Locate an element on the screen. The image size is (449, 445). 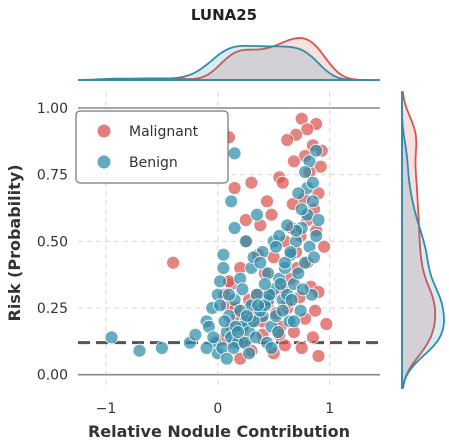
top-density-benign is located at coordinates (228, 62).